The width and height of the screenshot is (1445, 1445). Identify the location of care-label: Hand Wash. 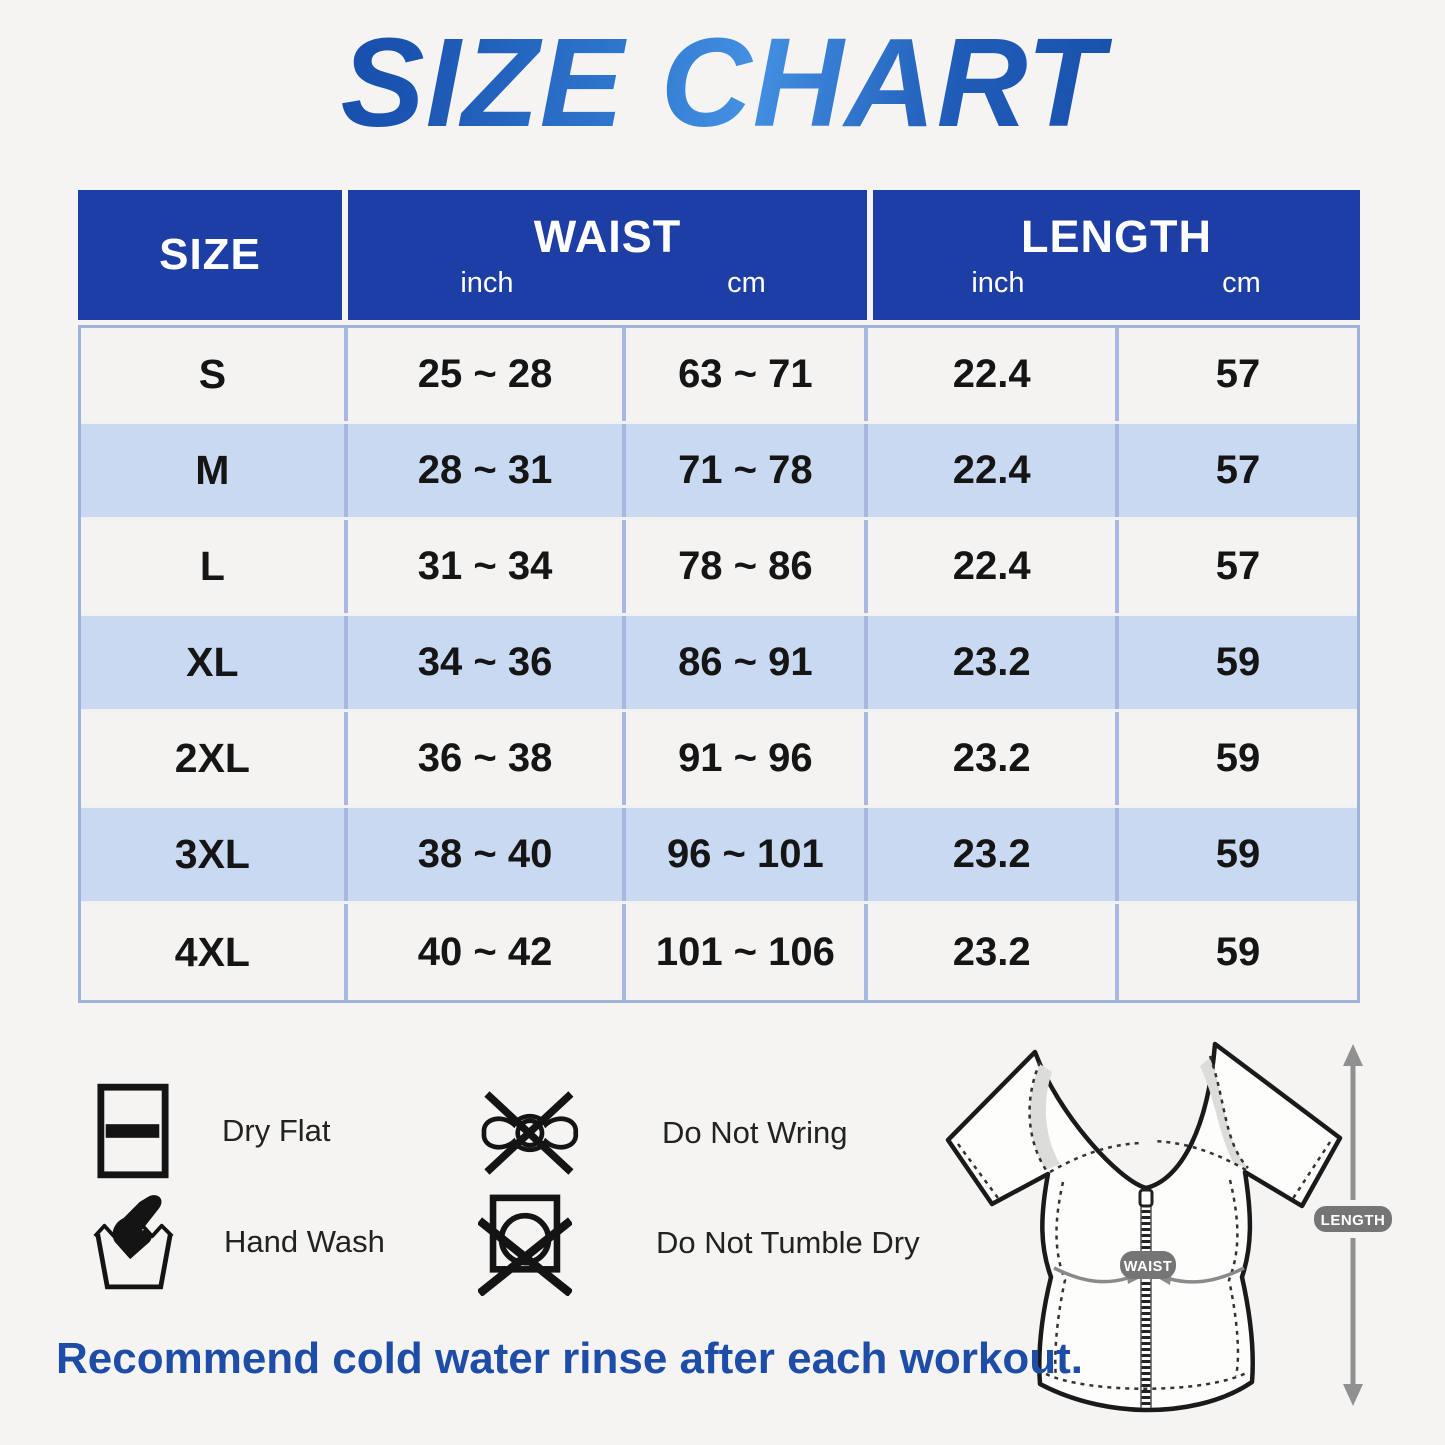
(304, 1241).